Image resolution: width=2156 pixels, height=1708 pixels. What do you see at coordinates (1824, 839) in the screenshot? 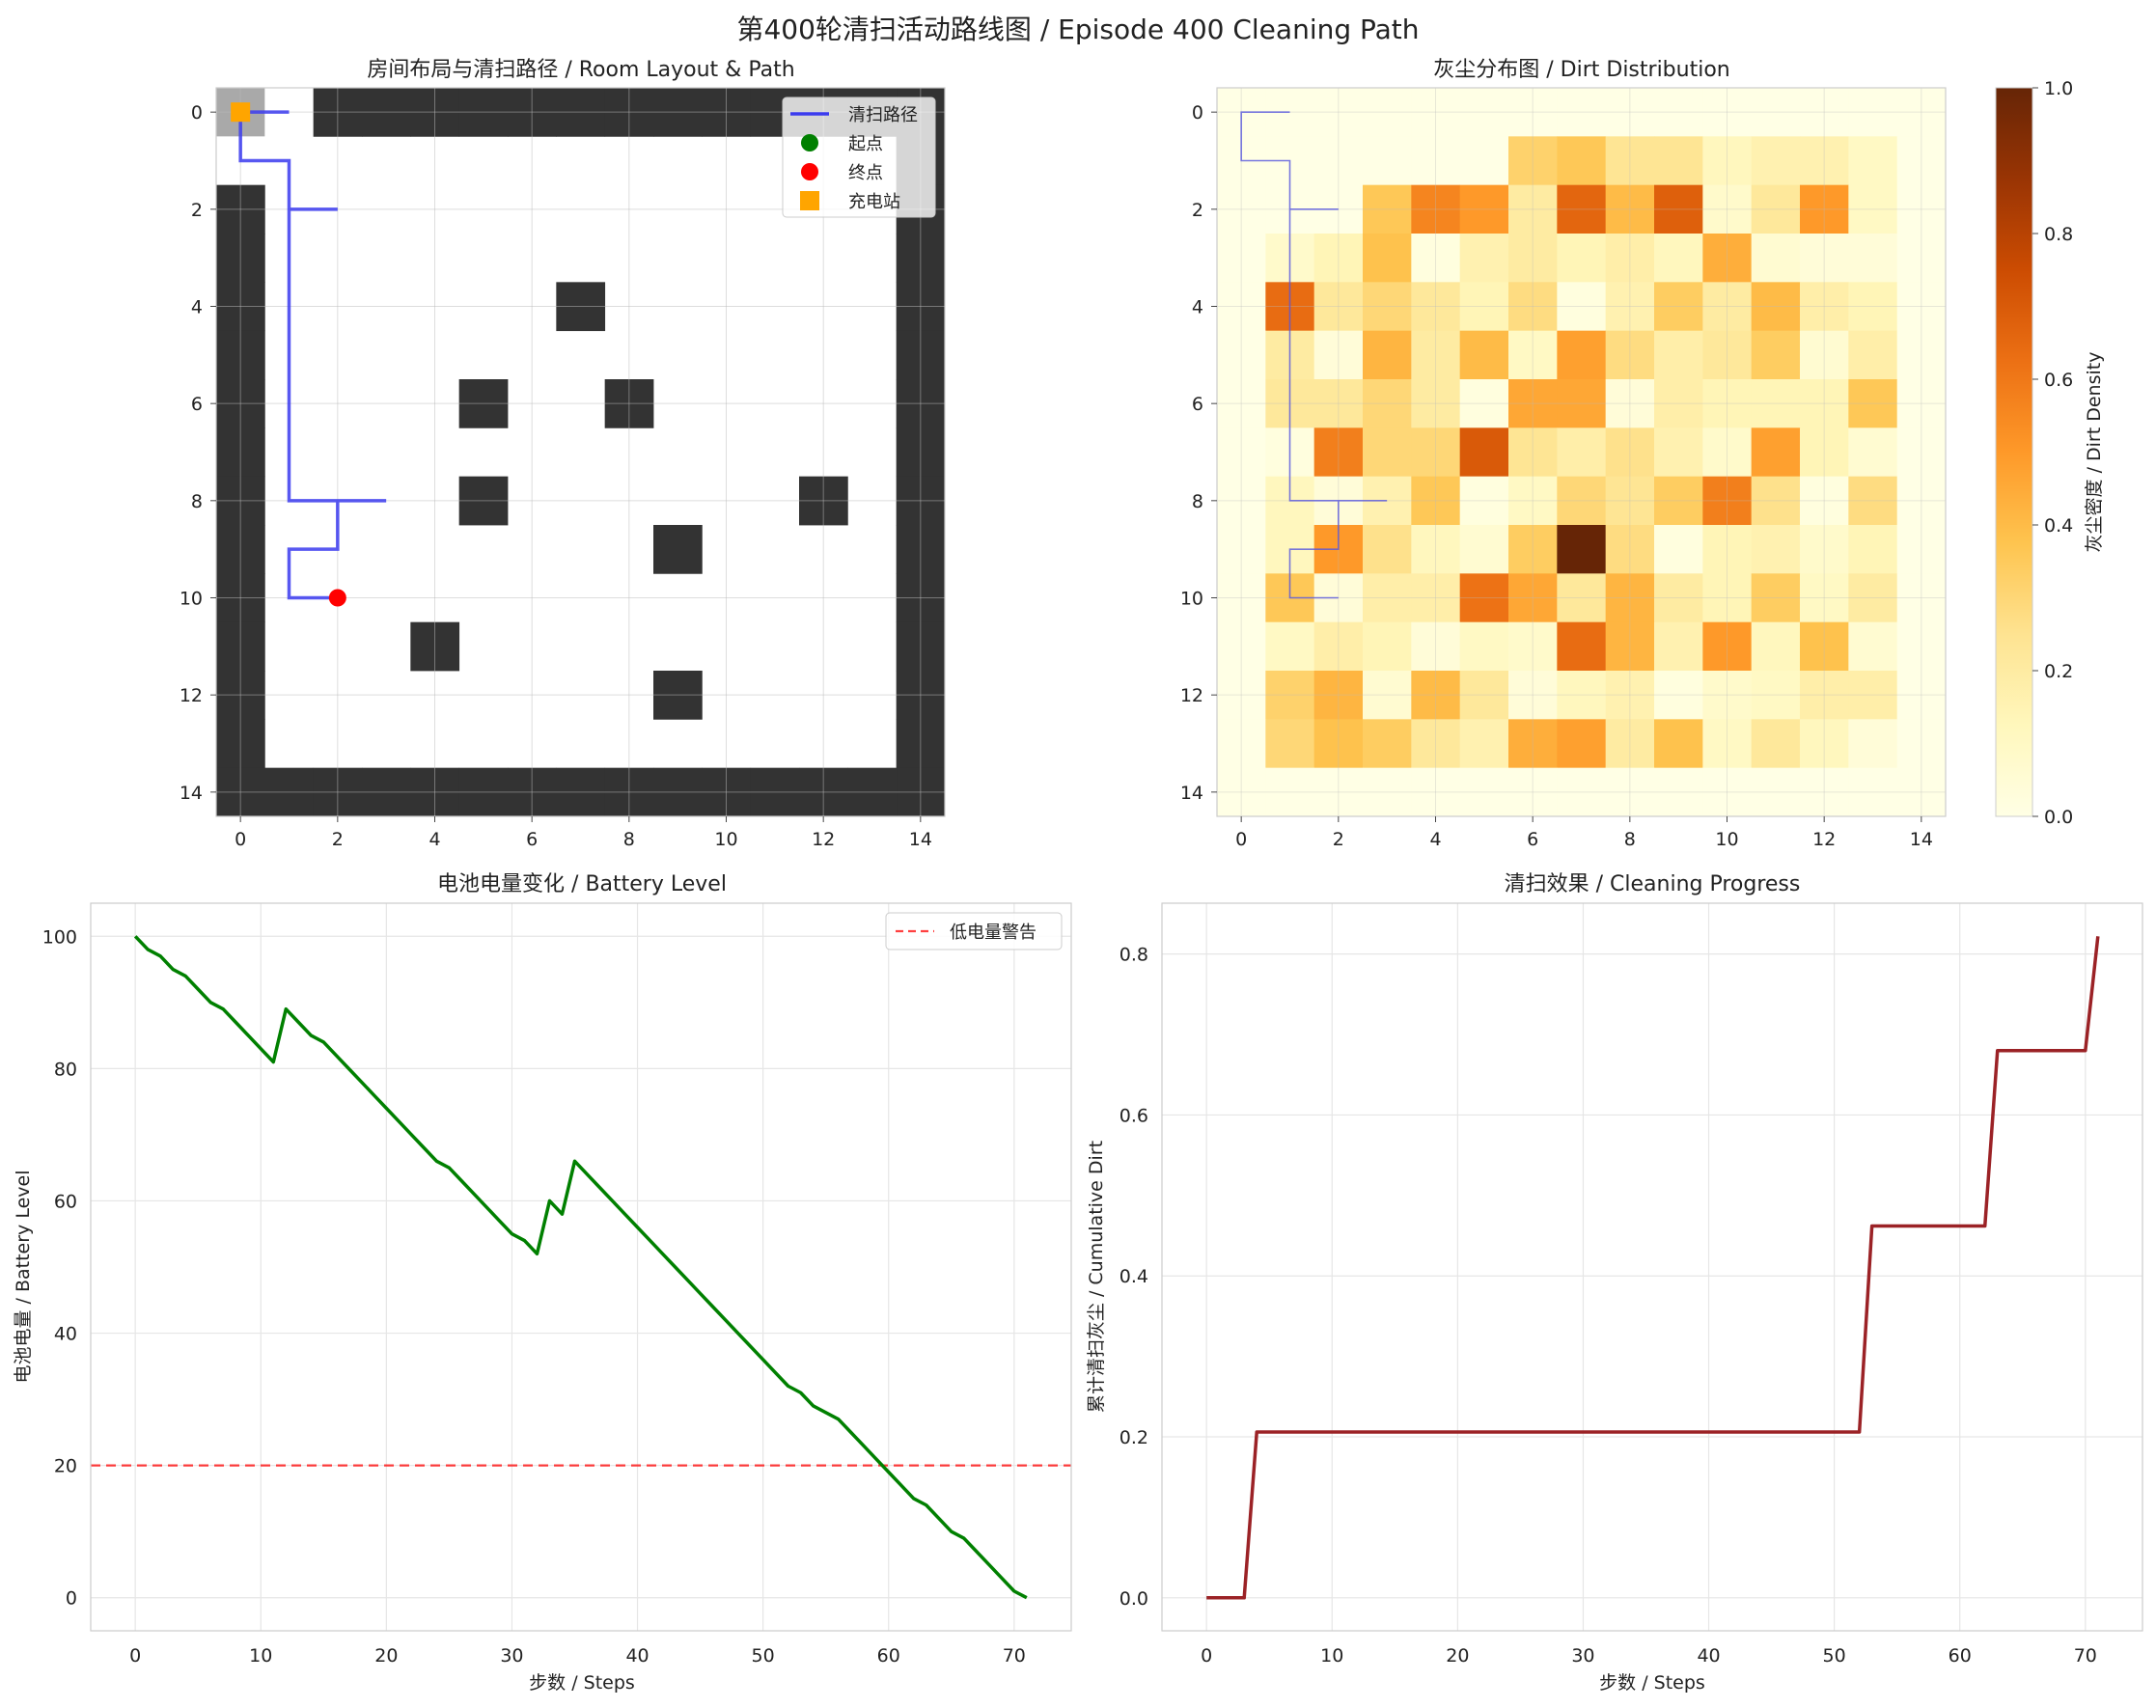
I see `x-tick-label: 12` at bounding box center [1824, 839].